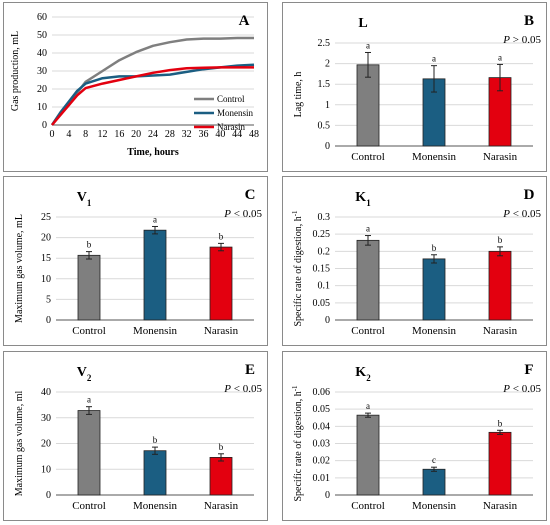 Image resolution: width=550 pixels, height=525 pixels. Describe the element at coordinates (153, 134) in the screenshot. I see `x-tick-label: 24` at that location.